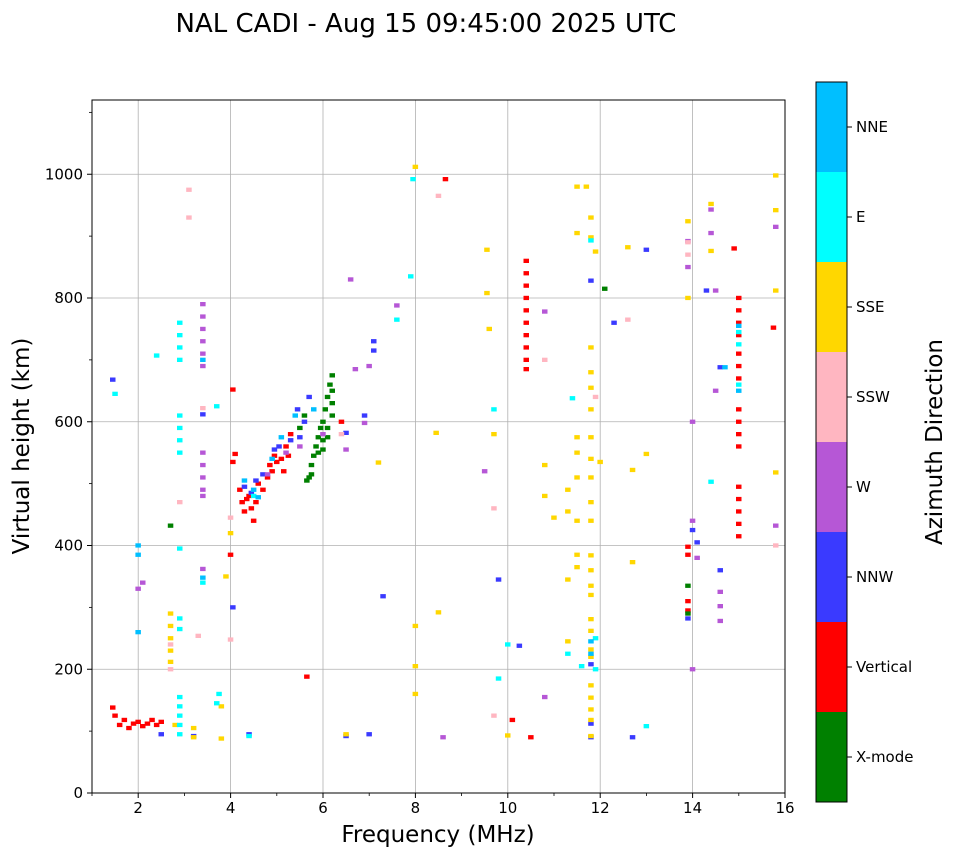 This screenshot has height=857, width=958. Describe the element at coordinates (692, 808) in the screenshot. I see `x-tick-label: 14` at that location.